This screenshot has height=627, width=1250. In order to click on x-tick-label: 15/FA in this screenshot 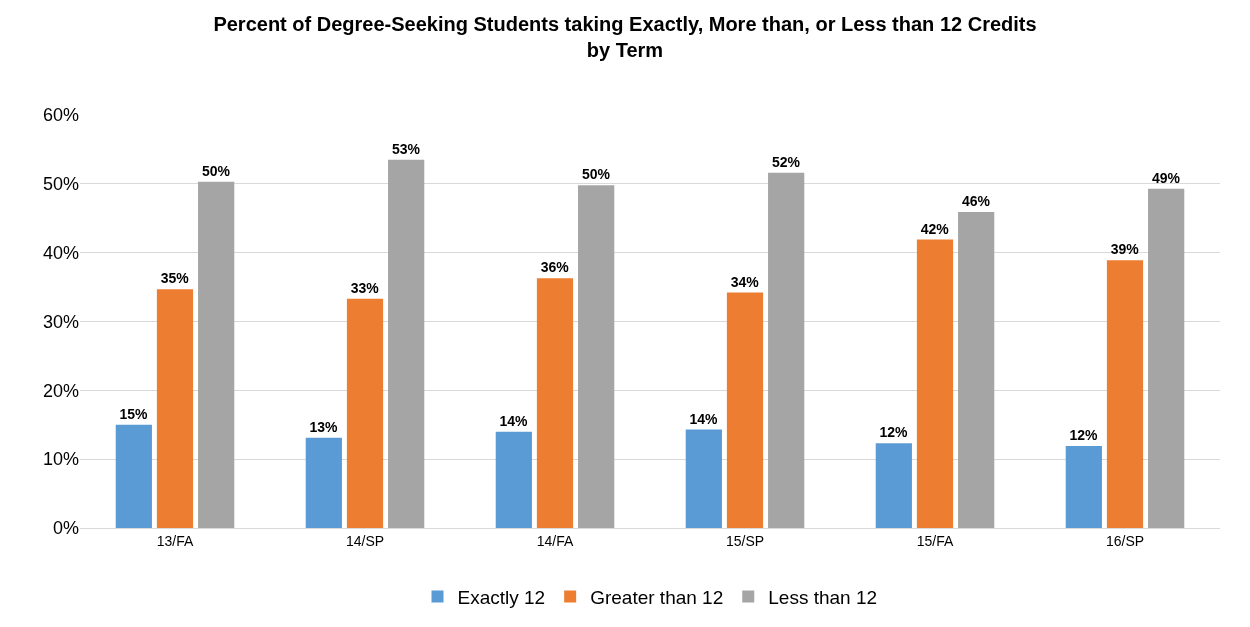, I will do `click(935, 540)`.